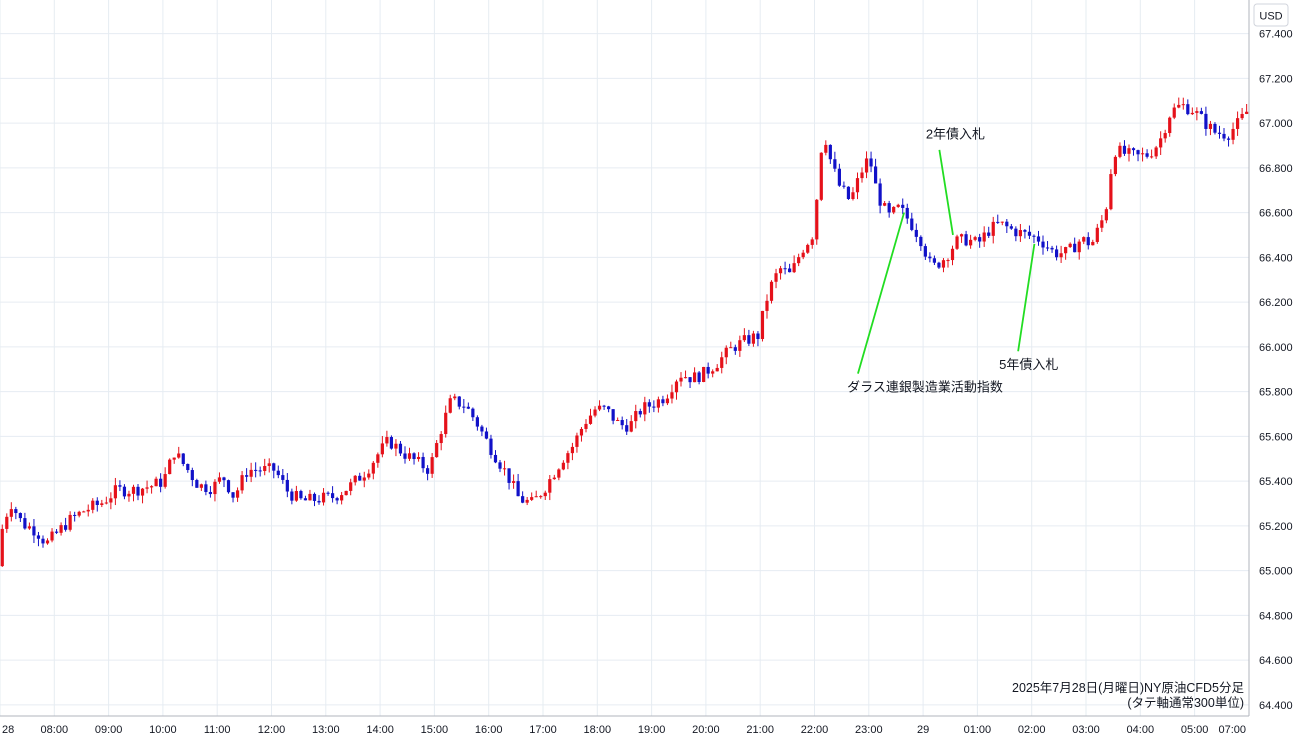 This screenshot has width=1300, height=750. What do you see at coordinates (978, 730) in the screenshot?
I see `x-tick-label: 01:00` at bounding box center [978, 730].